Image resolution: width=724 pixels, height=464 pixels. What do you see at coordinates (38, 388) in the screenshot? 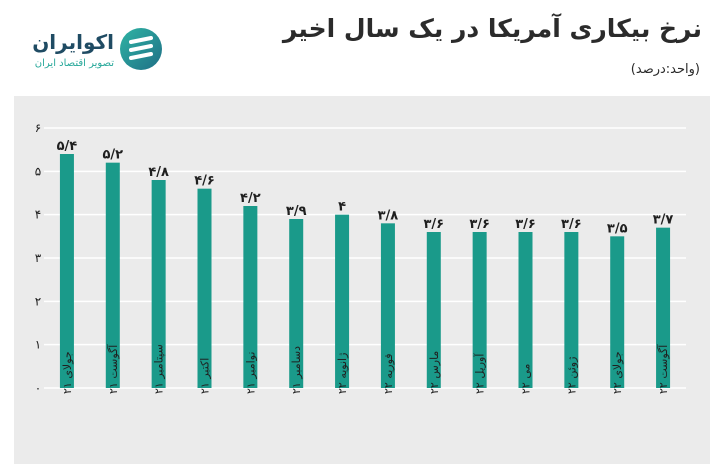
I see `y-tick-label: ۰` at bounding box center [38, 388].